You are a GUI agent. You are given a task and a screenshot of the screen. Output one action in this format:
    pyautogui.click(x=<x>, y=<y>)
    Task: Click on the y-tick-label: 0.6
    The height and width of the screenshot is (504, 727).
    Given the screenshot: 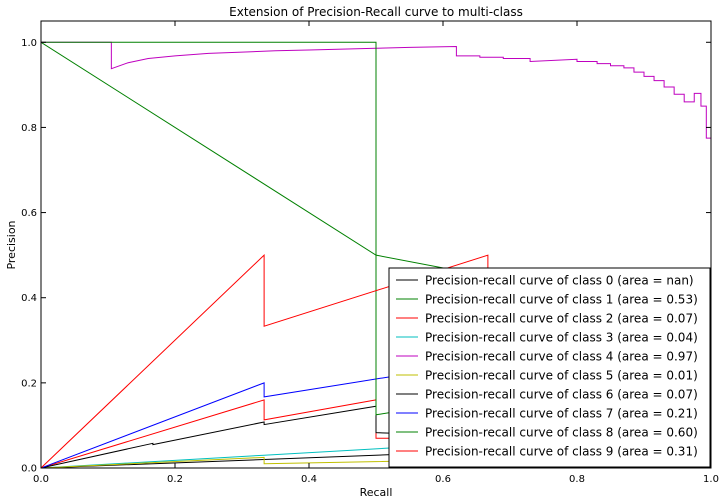 What is the action you would take?
    pyautogui.click(x=29, y=213)
    